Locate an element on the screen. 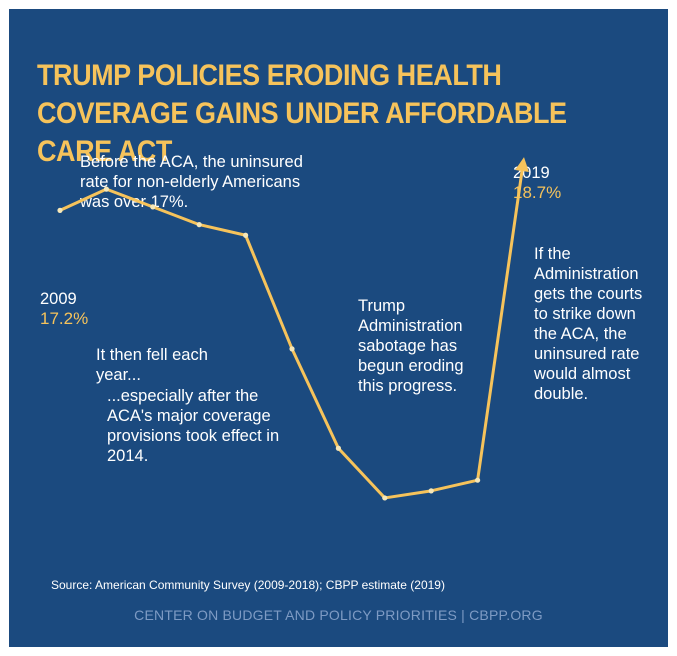  end-value-label: 18.7% is located at coordinates (537, 192).